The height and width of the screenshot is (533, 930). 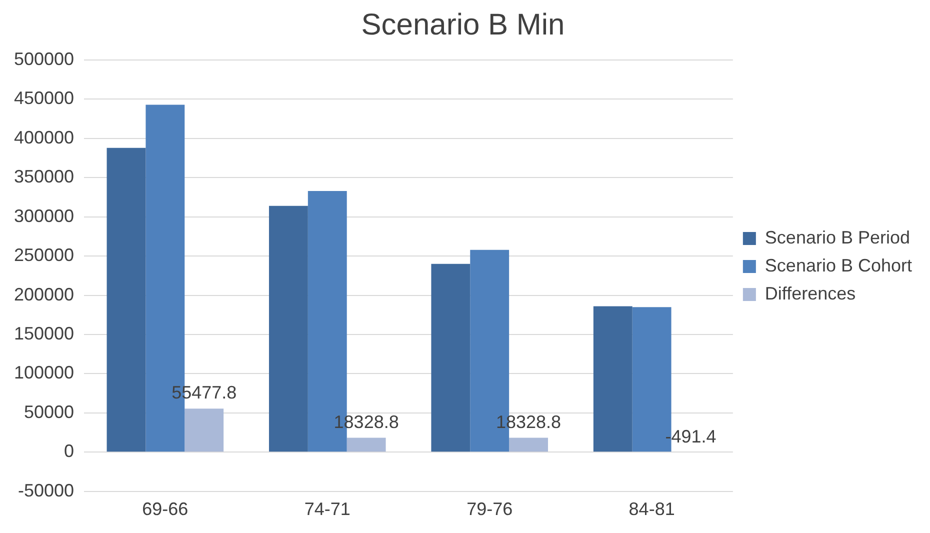 I want to click on y-tick-label: -50000, so click(x=46, y=490).